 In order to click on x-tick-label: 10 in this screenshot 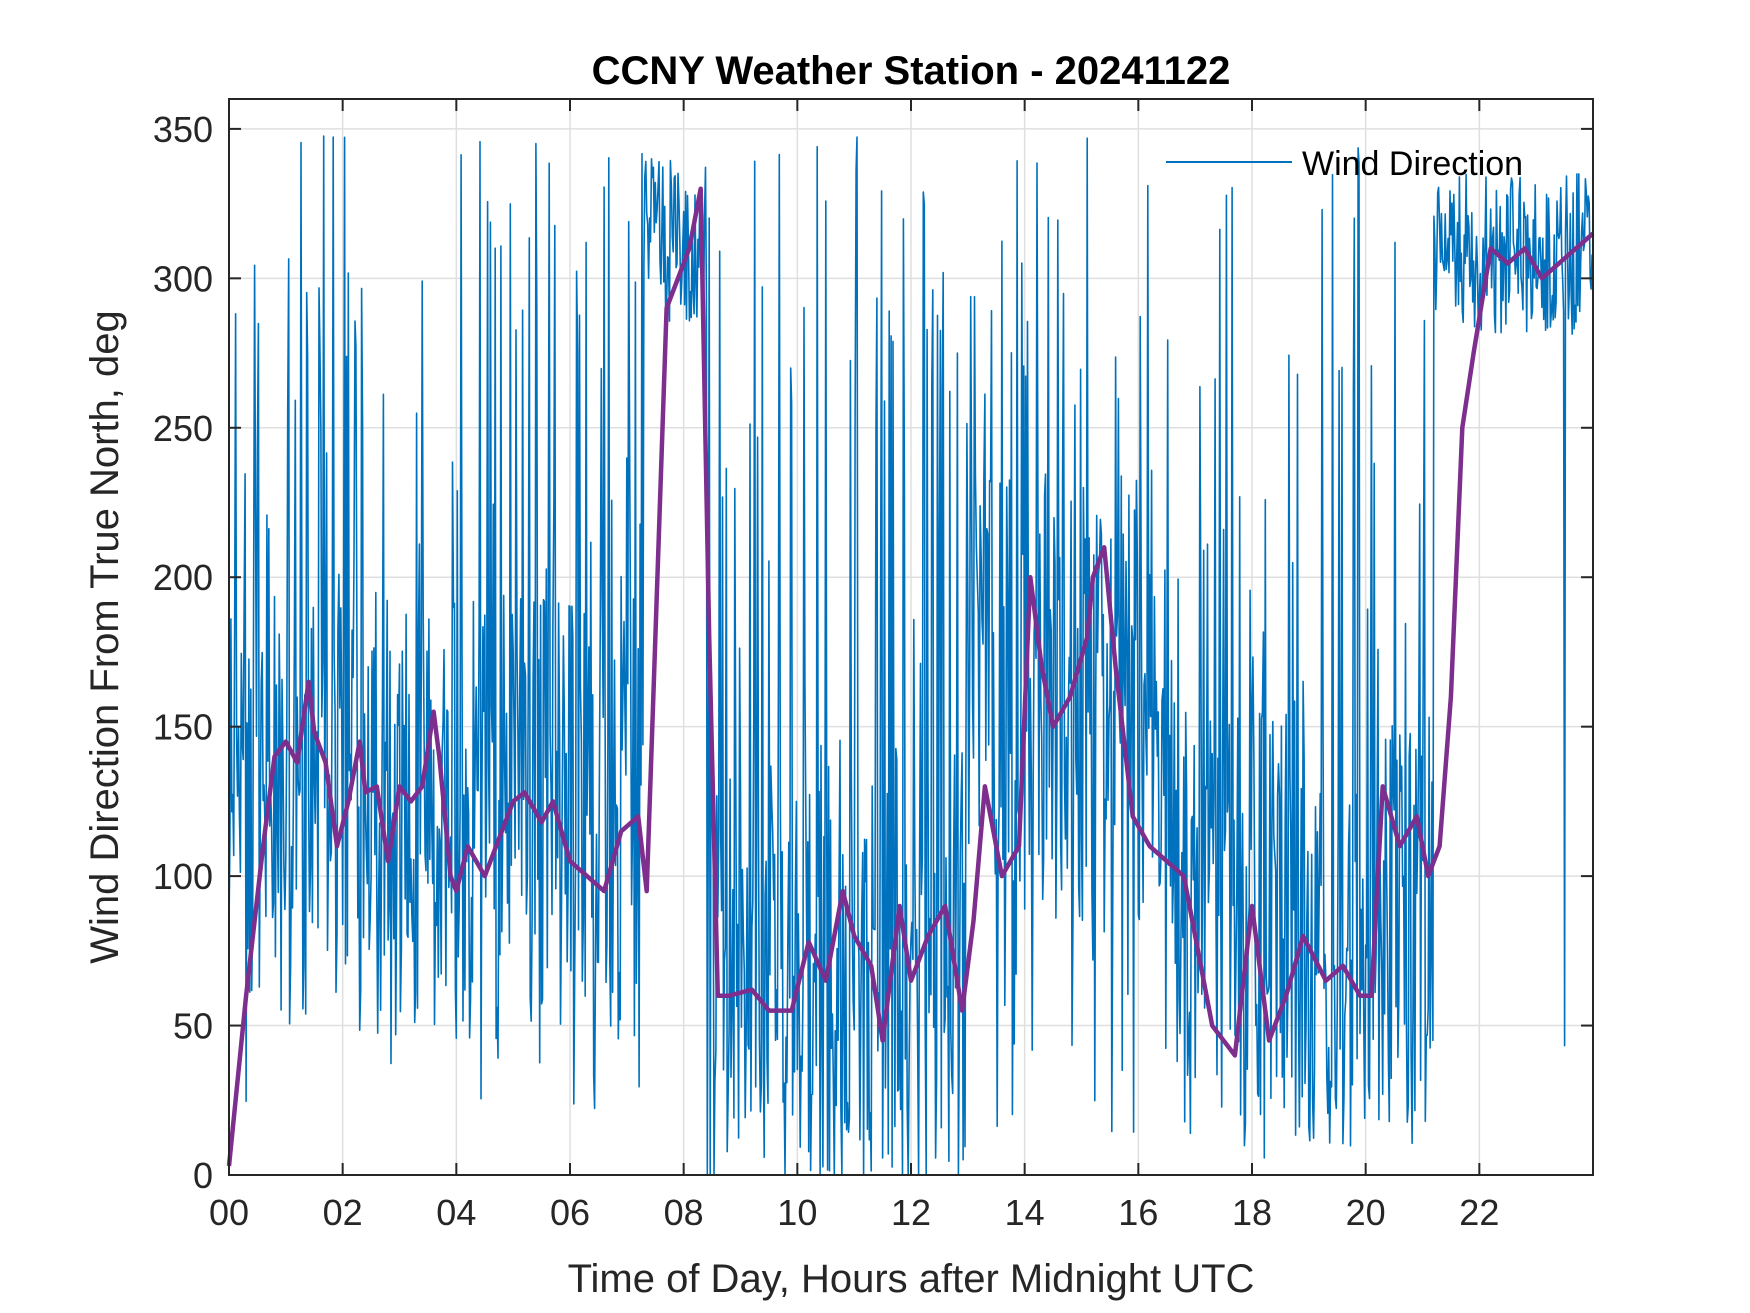, I will do `click(797, 1212)`.